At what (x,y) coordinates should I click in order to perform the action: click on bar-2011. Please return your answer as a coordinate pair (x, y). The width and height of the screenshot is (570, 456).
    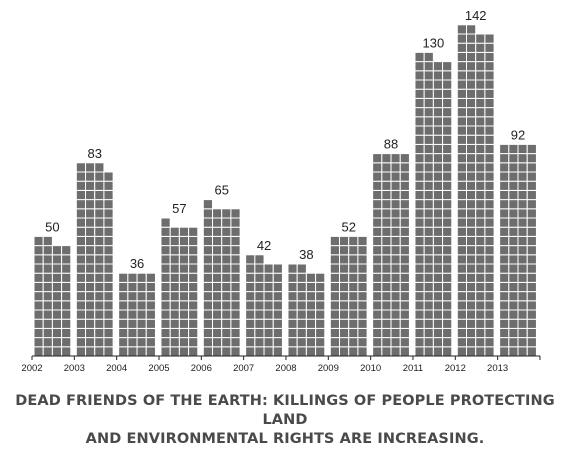
    Looking at the image, I should click on (433, 204).